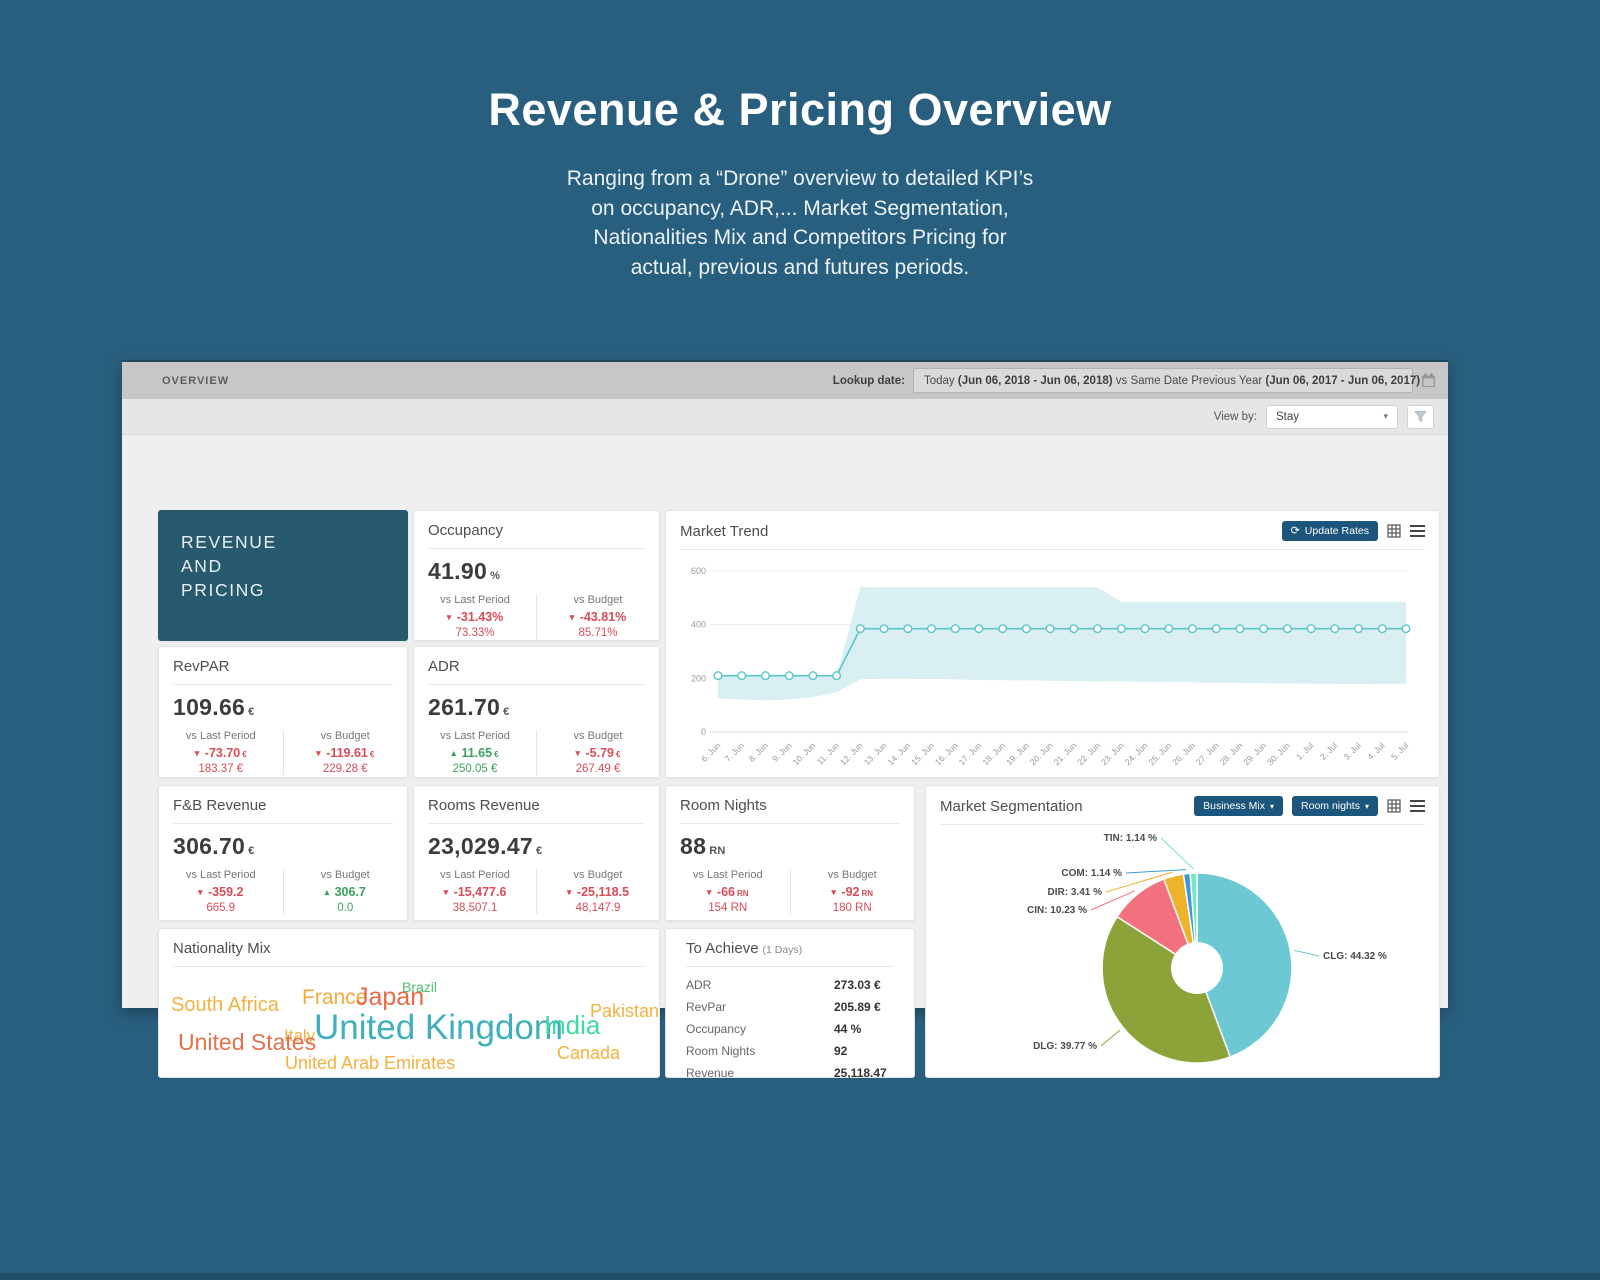 The width and height of the screenshot is (1600, 1280). Describe the element at coordinates (223, 590) in the screenshot. I see `dark-card-line: PRICING` at that location.